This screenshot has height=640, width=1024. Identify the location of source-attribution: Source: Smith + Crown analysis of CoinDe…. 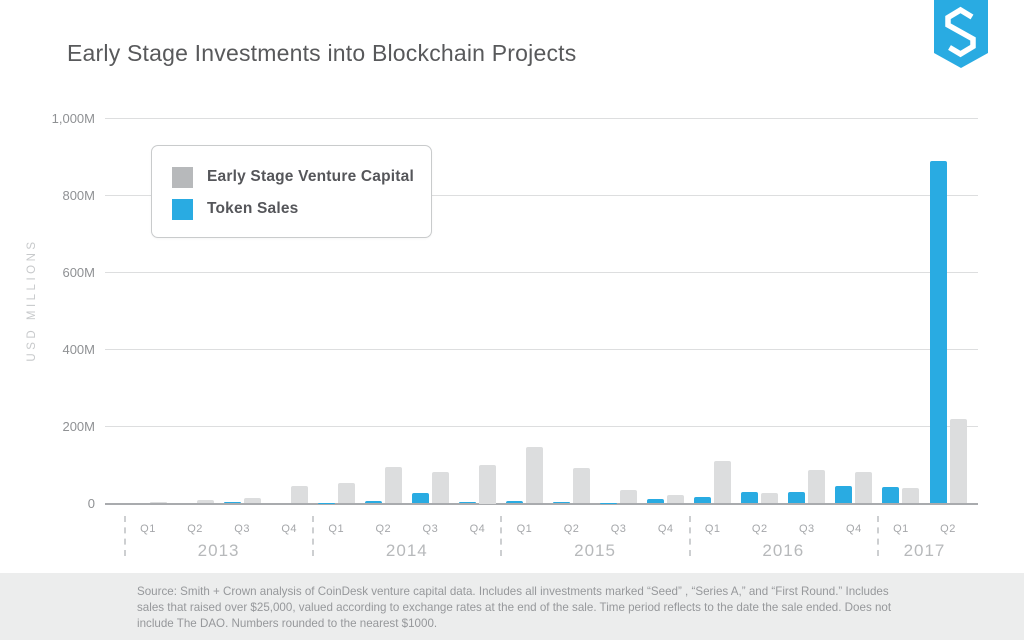
(514, 607).